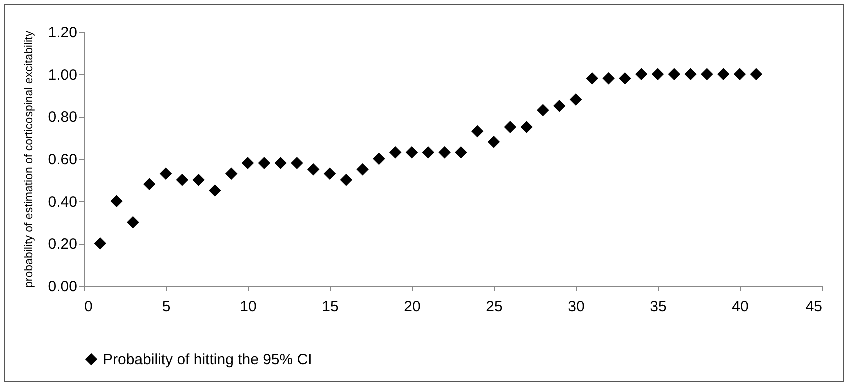 The height and width of the screenshot is (390, 850). Describe the element at coordinates (814, 307) in the screenshot. I see `x-tick-label: 45` at that location.